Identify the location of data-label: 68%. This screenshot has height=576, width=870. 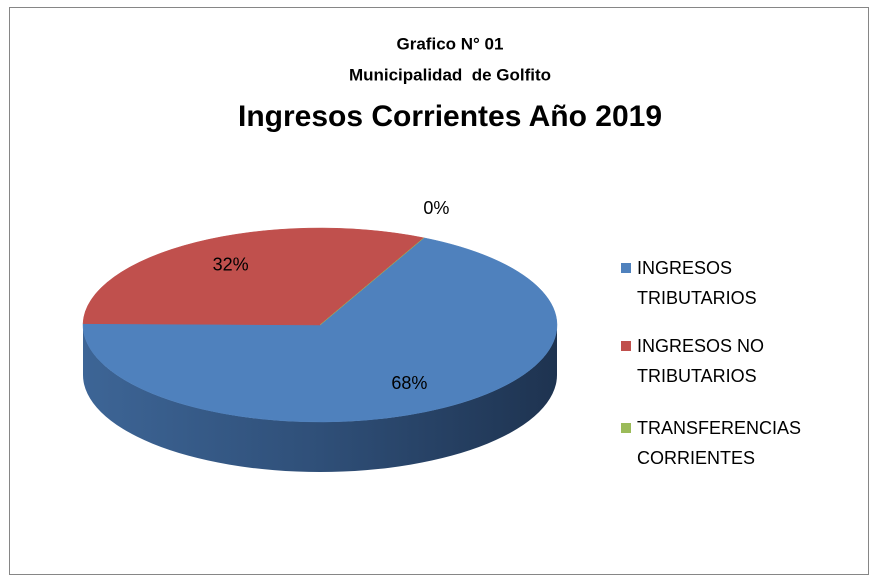
(409, 383).